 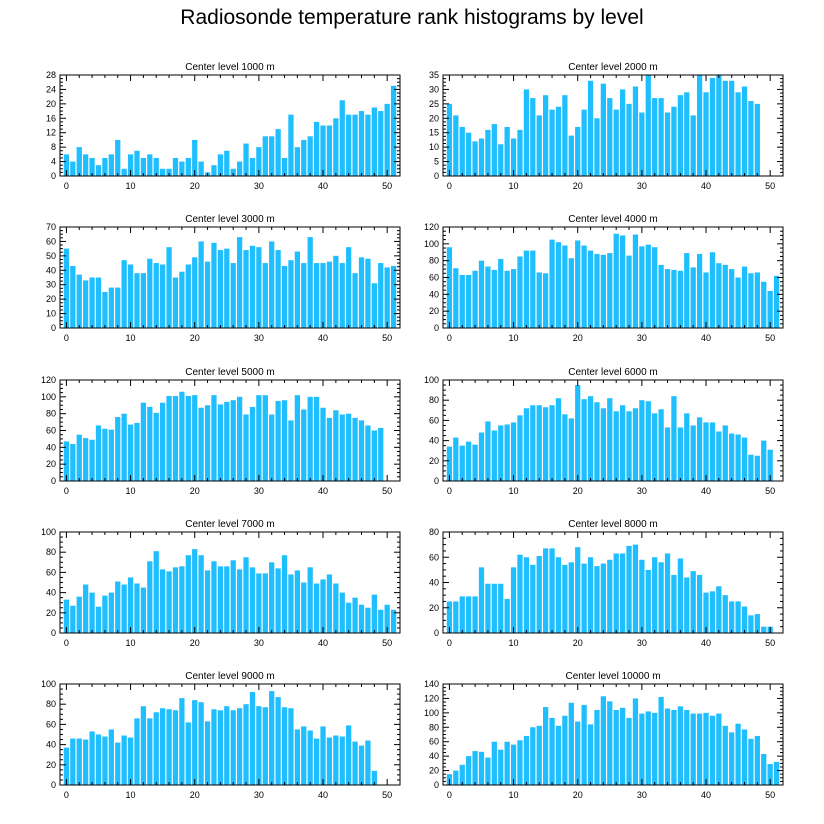 I want to click on x-tick-label: 20, so click(x=195, y=643).